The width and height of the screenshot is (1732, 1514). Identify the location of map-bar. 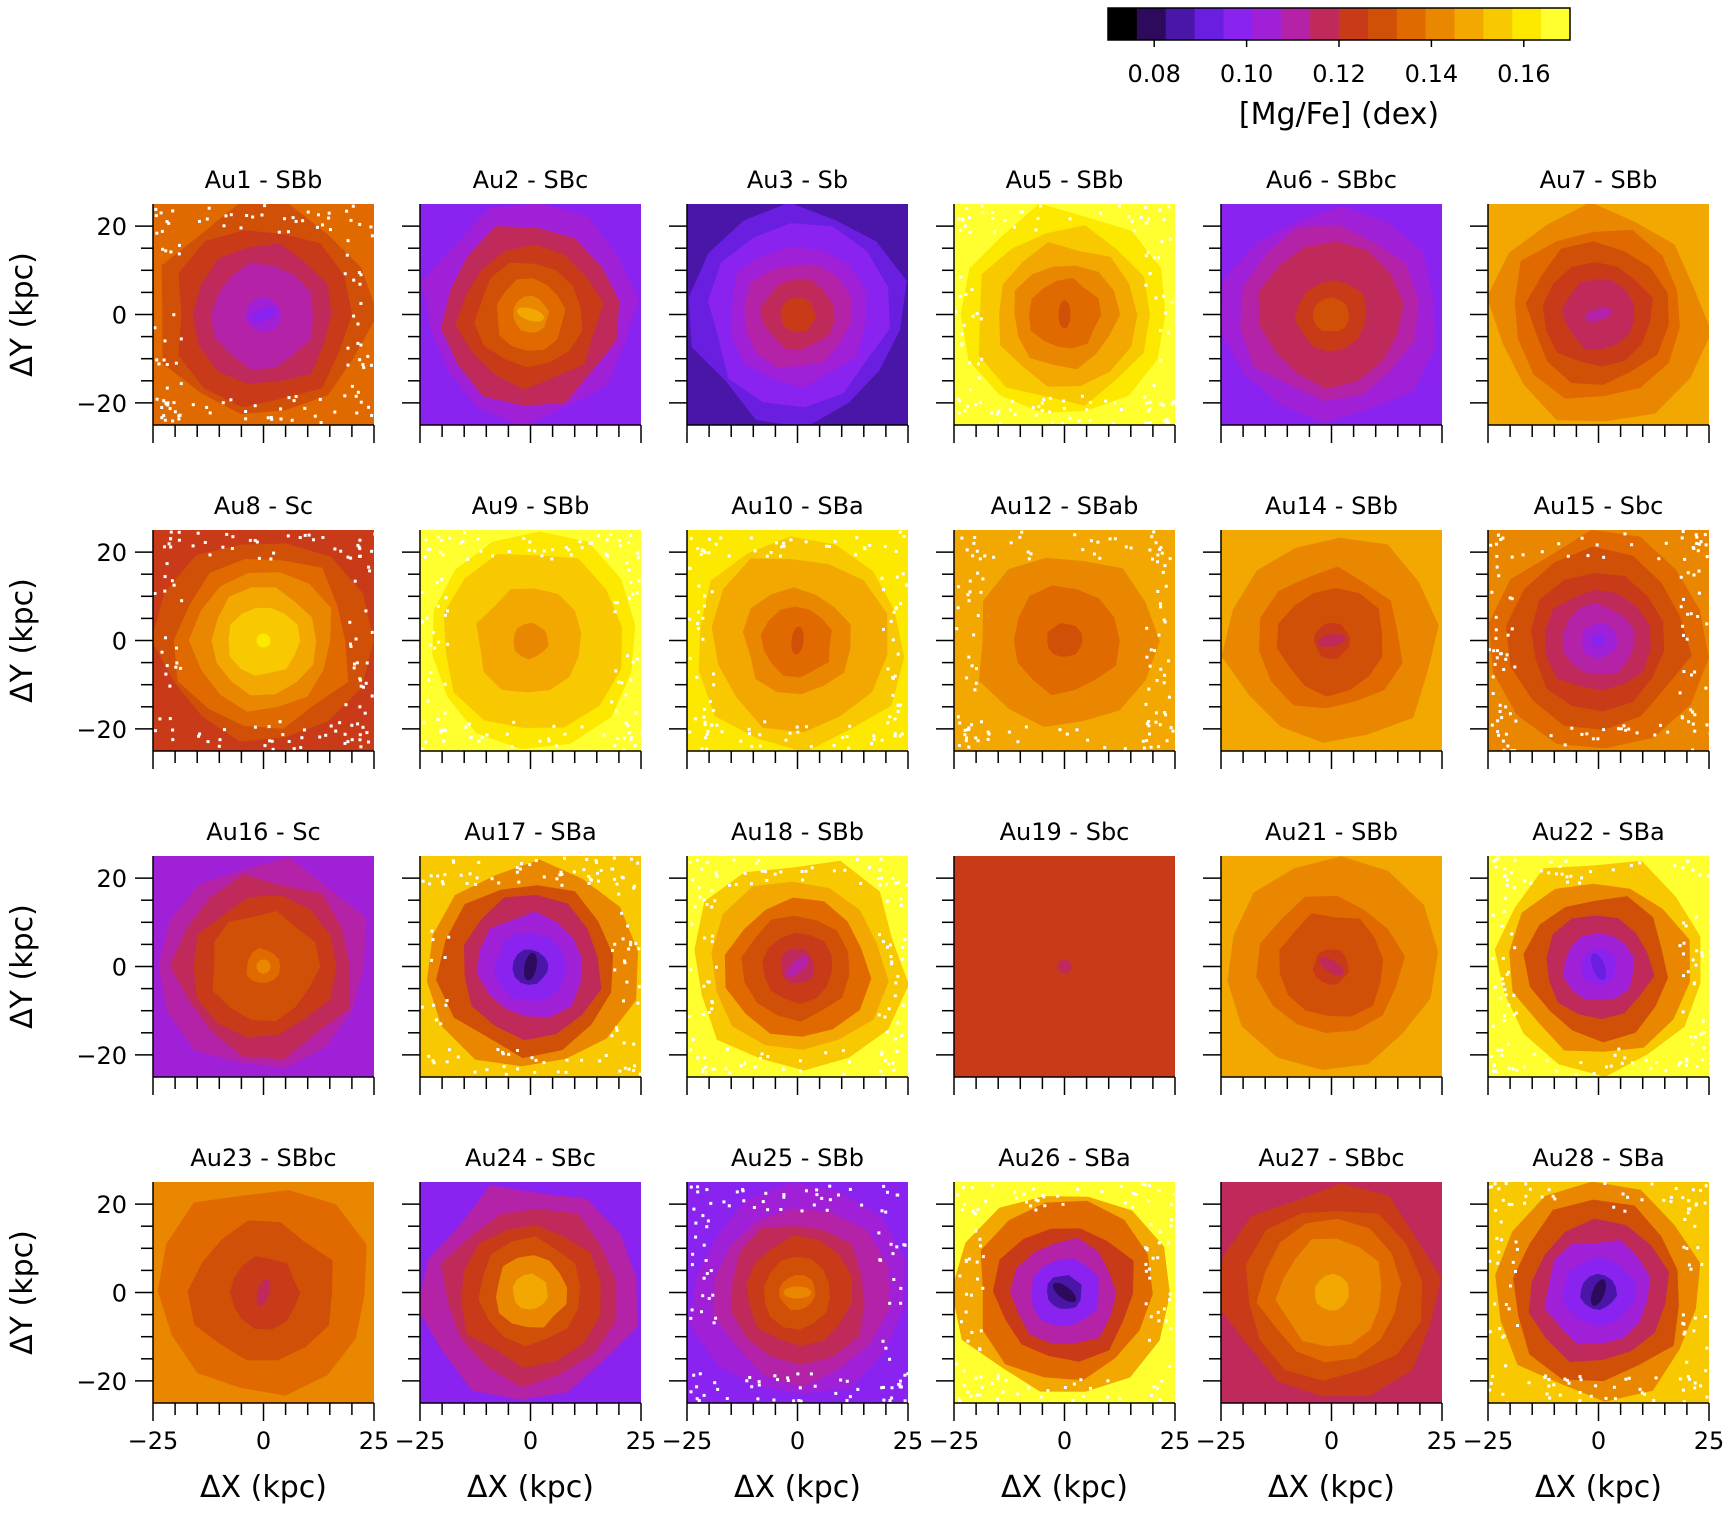
(1598, 966).